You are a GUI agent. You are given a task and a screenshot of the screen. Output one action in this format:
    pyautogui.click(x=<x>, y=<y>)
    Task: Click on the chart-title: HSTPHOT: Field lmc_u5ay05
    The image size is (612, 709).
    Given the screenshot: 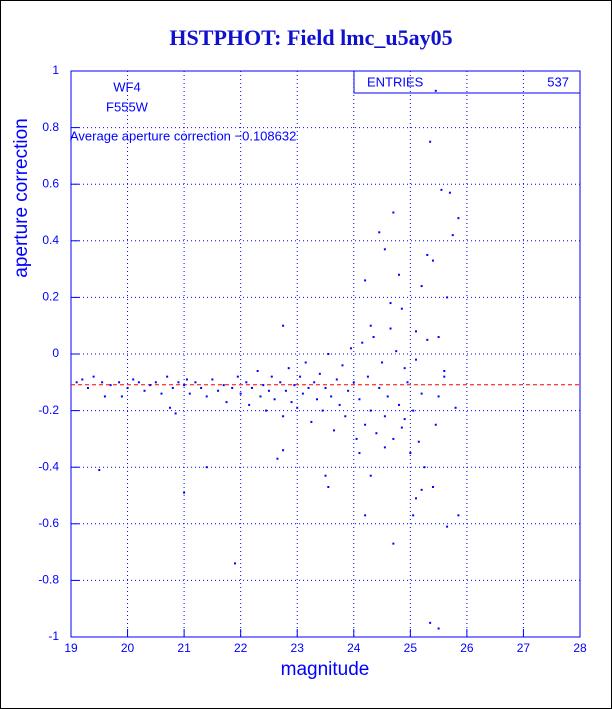 What is the action you would take?
    pyautogui.click(x=310, y=37)
    